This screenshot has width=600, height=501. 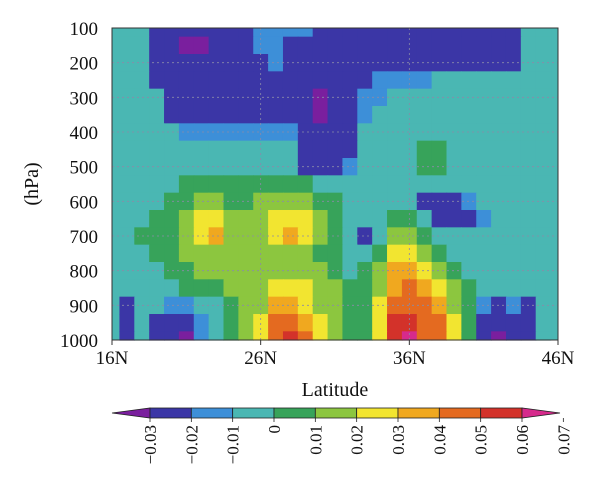 I want to click on y-tick-label: 400, so click(x=84, y=133).